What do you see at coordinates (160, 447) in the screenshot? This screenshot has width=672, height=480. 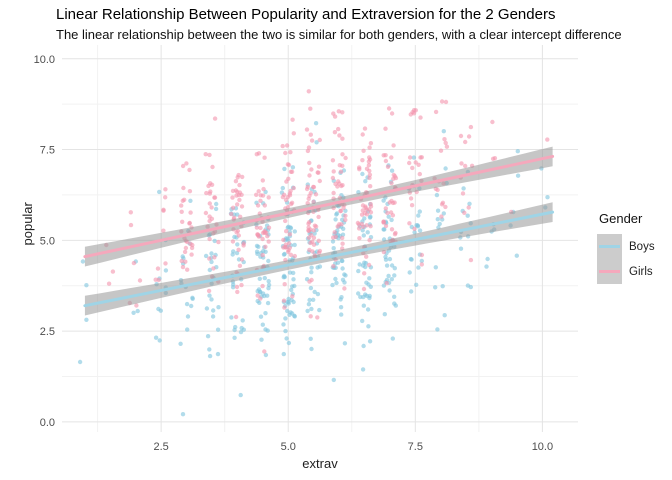 I see `x-tick-label: 2.5` at bounding box center [160, 447].